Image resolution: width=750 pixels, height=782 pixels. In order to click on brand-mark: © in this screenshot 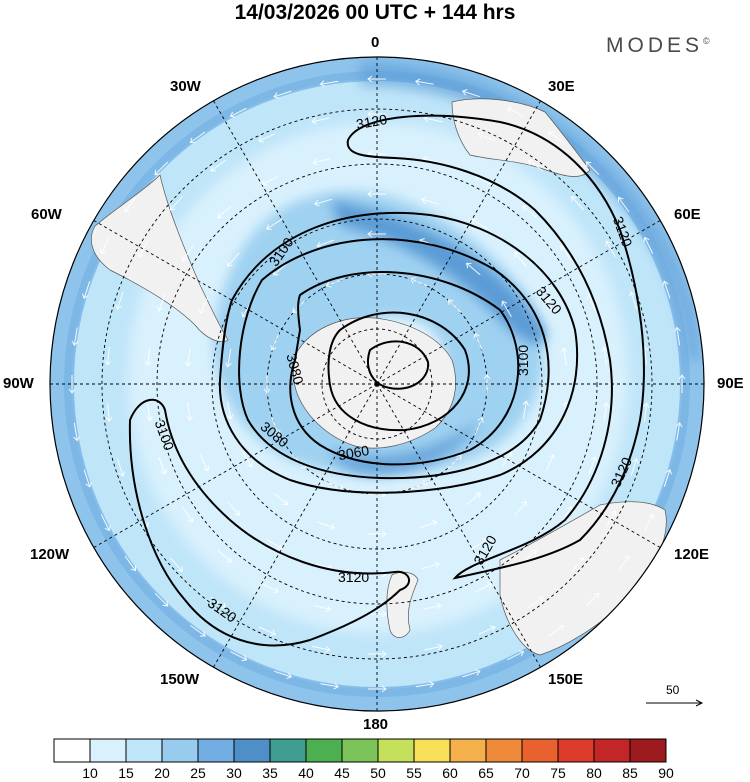, I will do `click(706, 41)`.